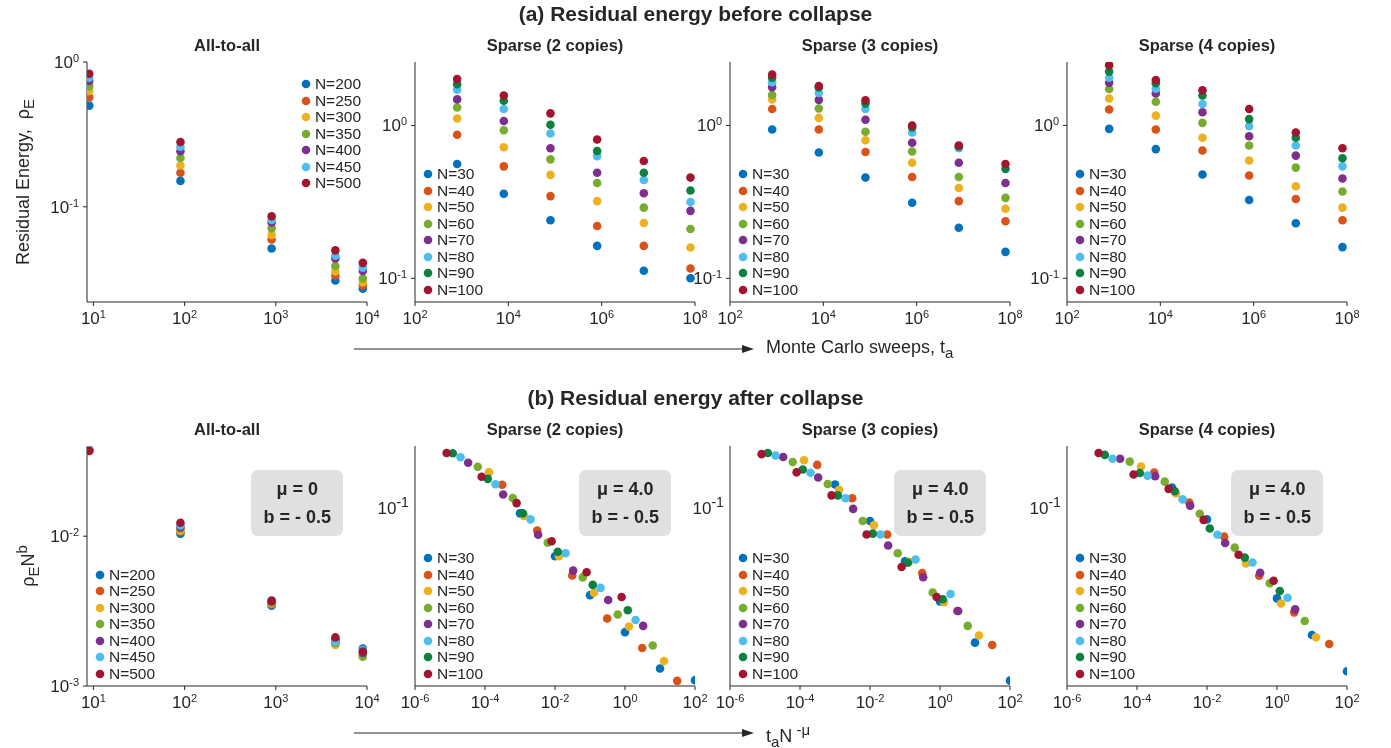  What do you see at coordinates (66, 62) in the screenshot?
I see `y-tick-label: 10$^{0}$` at bounding box center [66, 62].